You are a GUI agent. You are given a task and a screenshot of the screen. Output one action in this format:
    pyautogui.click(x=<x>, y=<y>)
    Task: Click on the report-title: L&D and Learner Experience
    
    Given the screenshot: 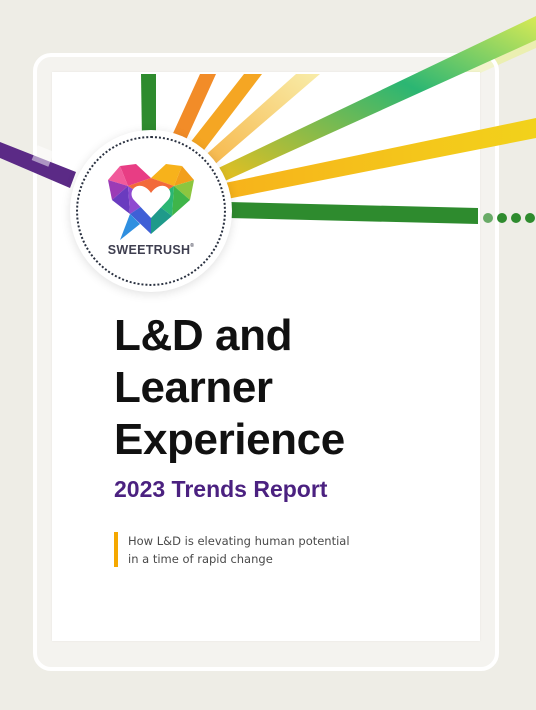 What is the action you would take?
    pyautogui.click(x=229, y=388)
    